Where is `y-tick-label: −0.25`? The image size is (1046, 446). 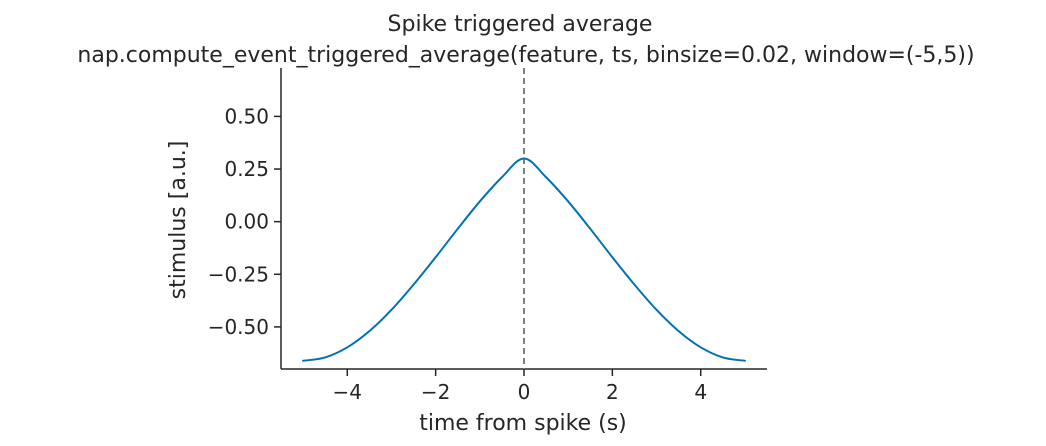
y-tick-label: −0.25 is located at coordinates (238, 274).